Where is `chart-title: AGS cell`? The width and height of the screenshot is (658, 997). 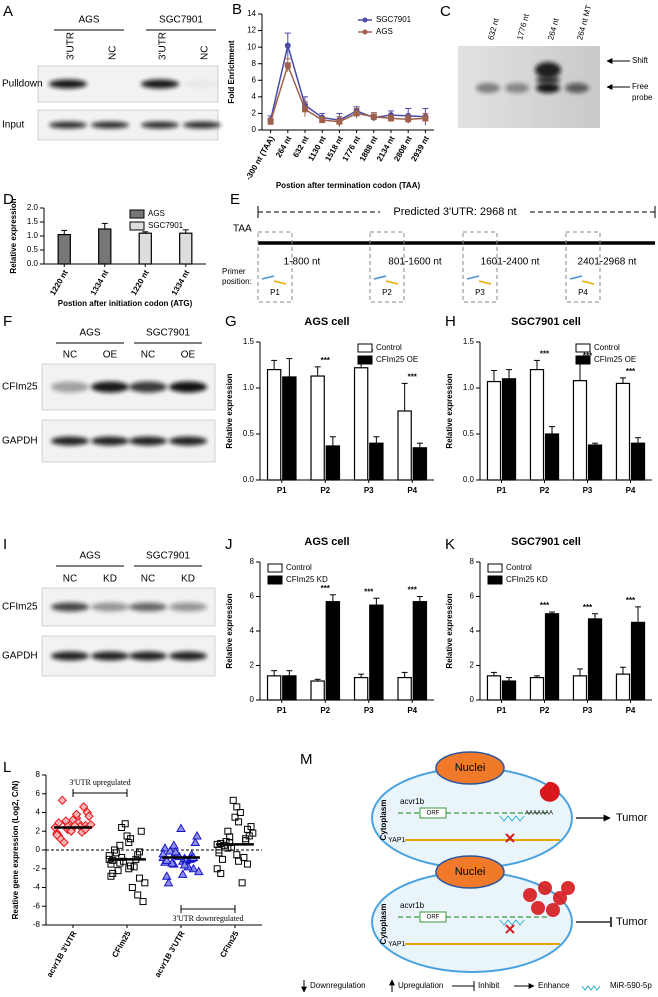 chart-title: AGS cell is located at coordinates (326, 542).